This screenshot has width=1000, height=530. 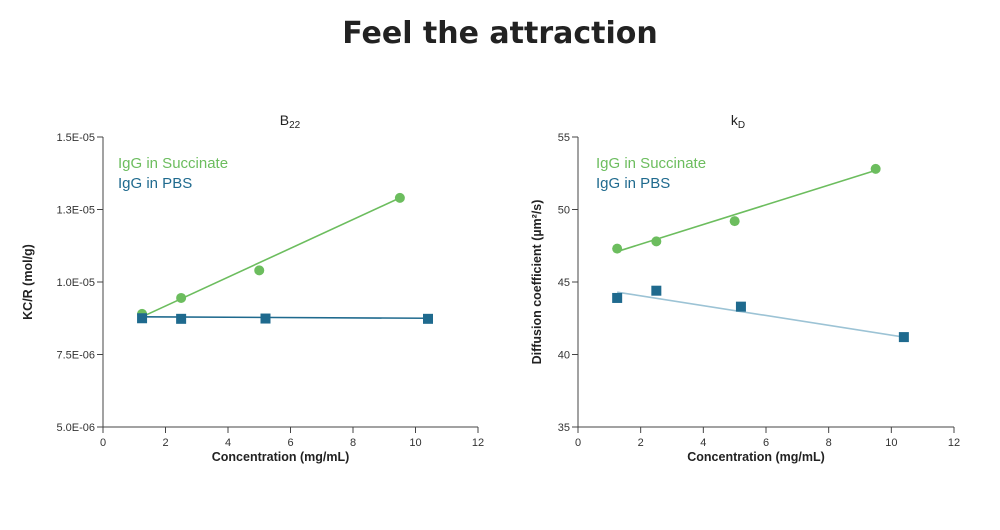 I want to click on kd-x-tick-label: 6, so click(x=766, y=443).